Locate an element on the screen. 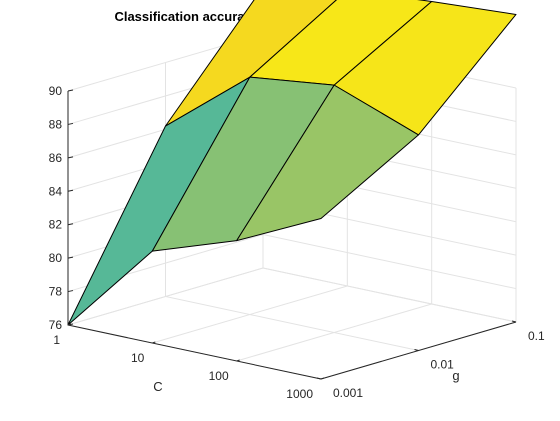  z-tick-label: 78 is located at coordinates (56, 292).